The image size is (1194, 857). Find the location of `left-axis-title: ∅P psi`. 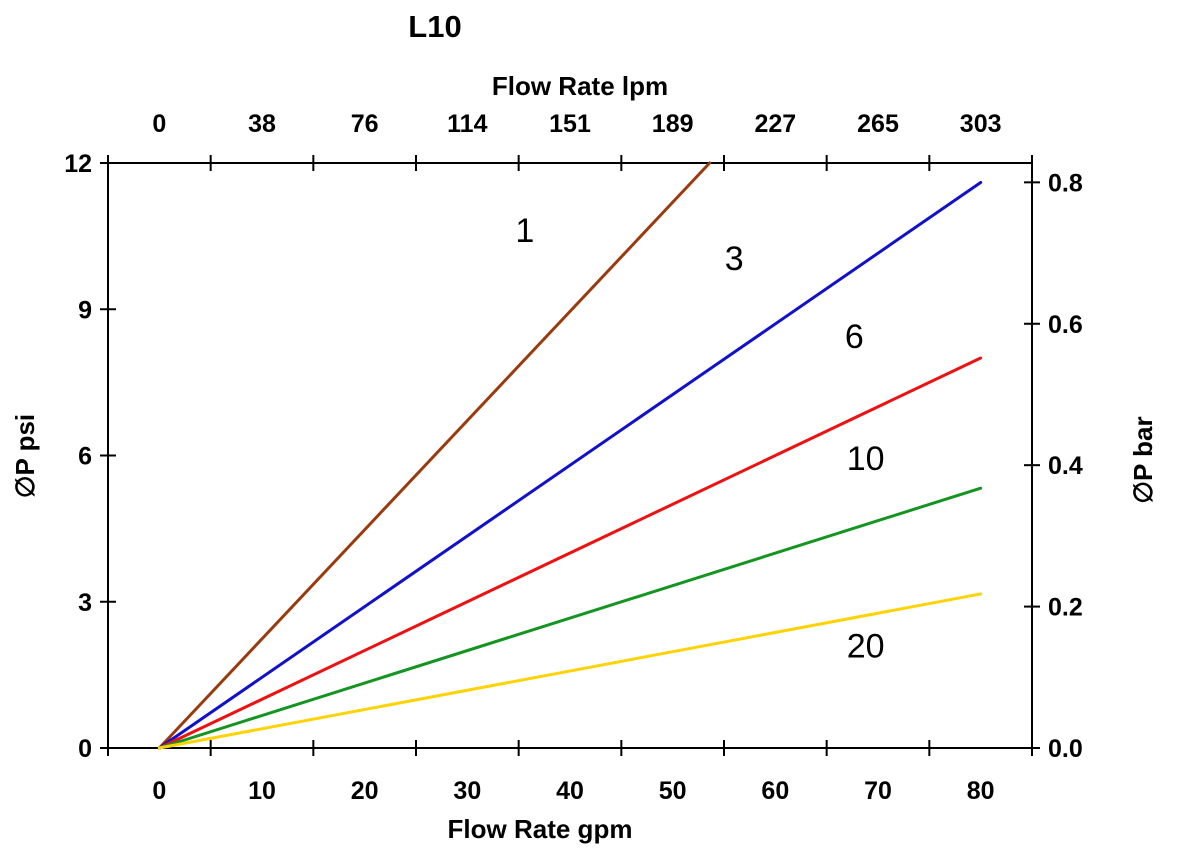

left-axis-title: ∅P psi is located at coordinates (25, 456).